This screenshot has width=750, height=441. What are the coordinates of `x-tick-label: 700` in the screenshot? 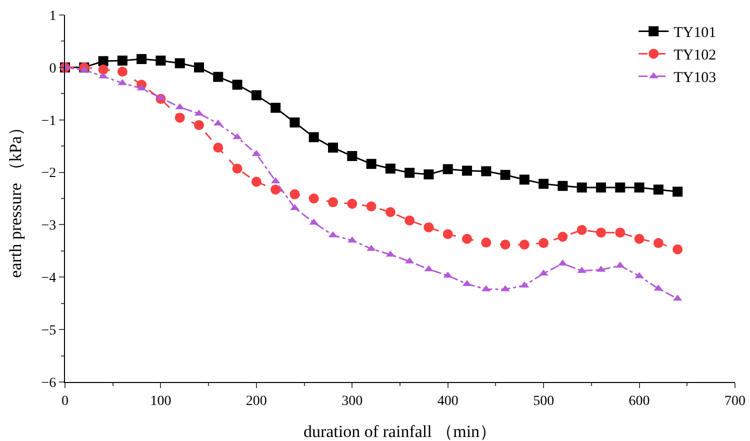 It's located at (735, 401).